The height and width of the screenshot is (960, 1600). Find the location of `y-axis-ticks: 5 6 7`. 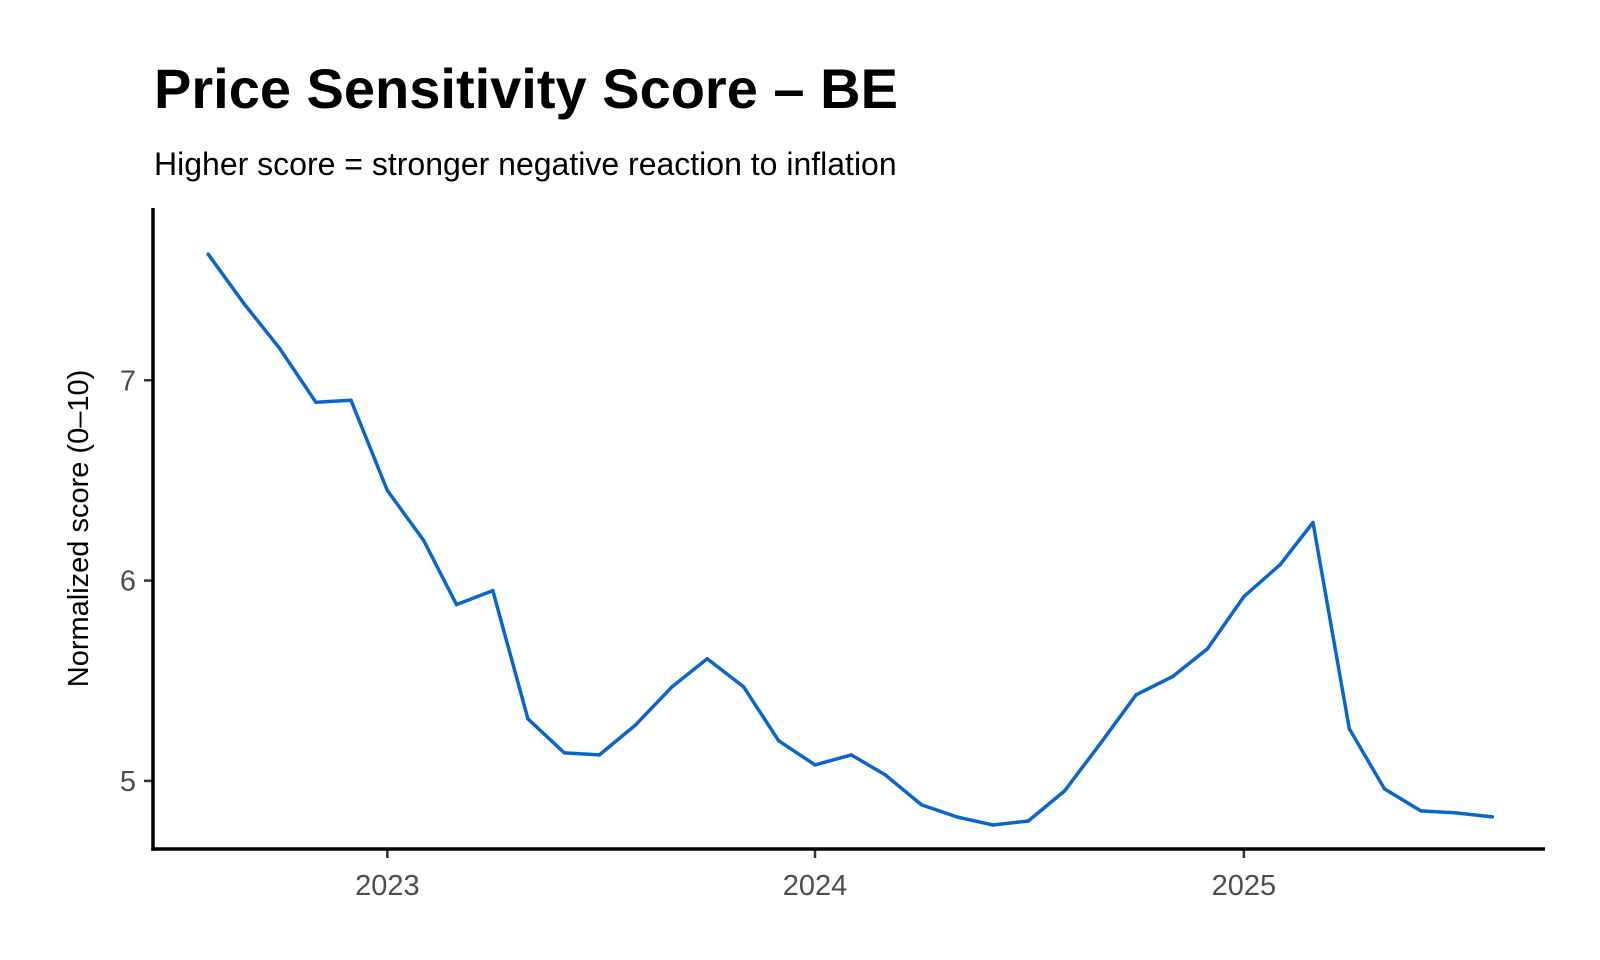

y-axis-ticks: 5 6 7 is located at coordinates (136, 581).